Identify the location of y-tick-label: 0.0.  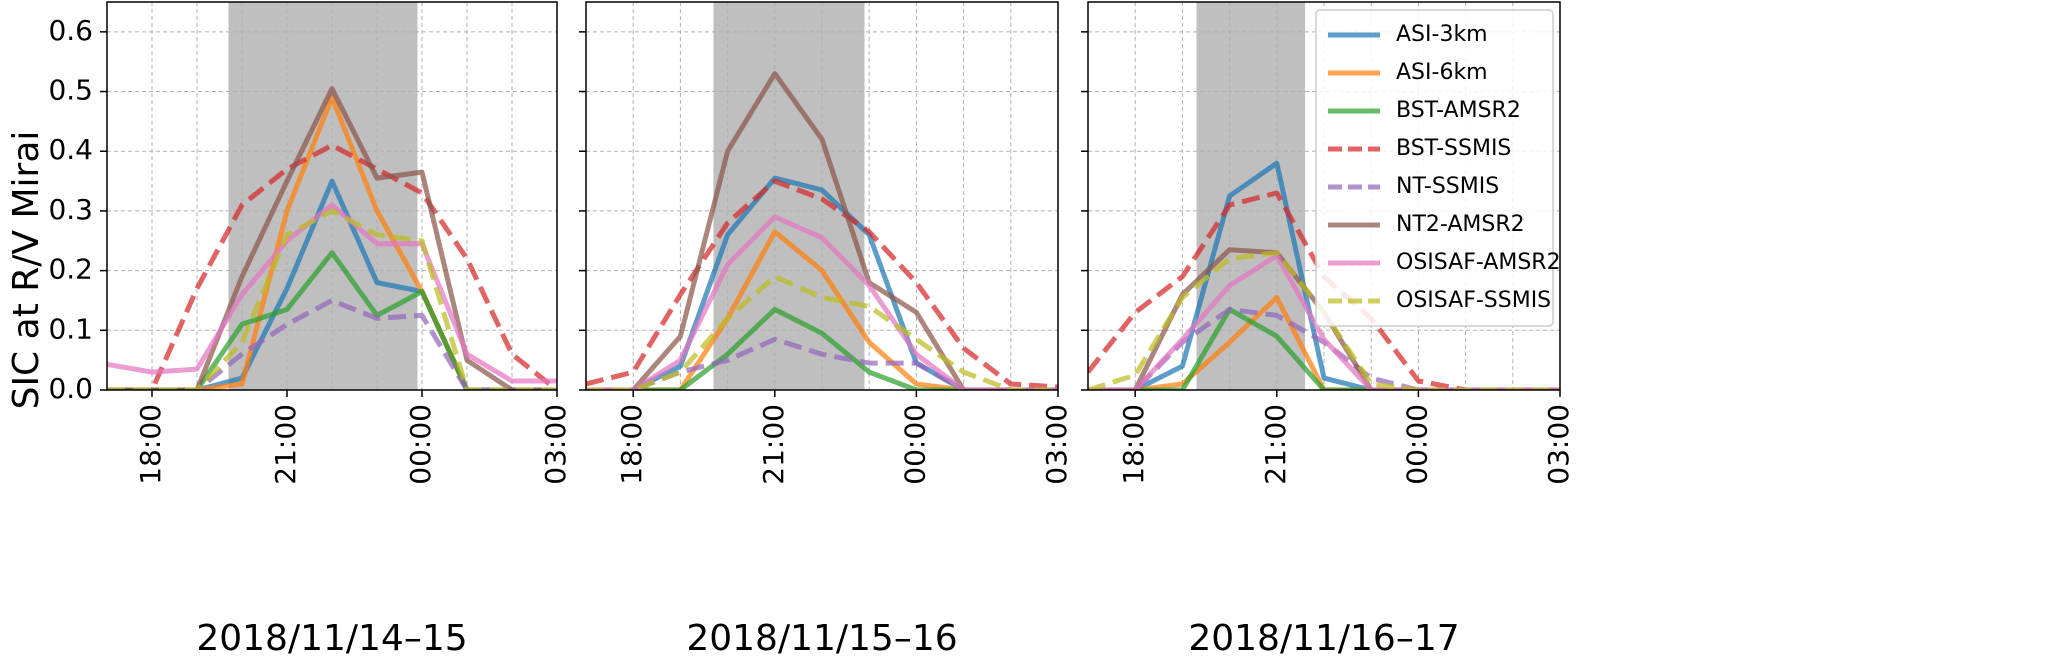
(70, 388).